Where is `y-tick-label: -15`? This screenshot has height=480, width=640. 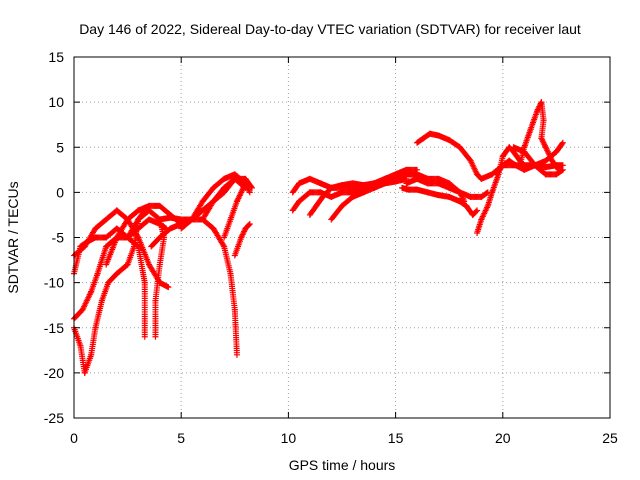
y-tick-label: -15 is located at coordinates (54, 328).